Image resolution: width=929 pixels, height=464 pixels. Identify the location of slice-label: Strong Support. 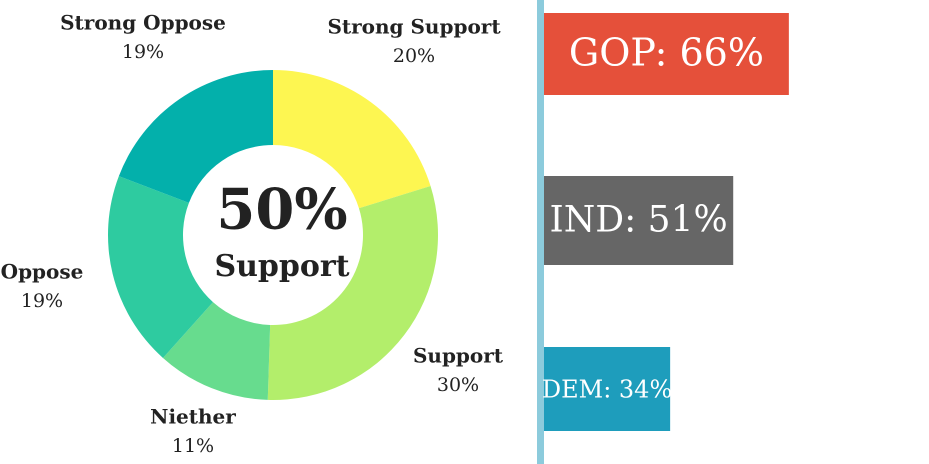
(414, 27).